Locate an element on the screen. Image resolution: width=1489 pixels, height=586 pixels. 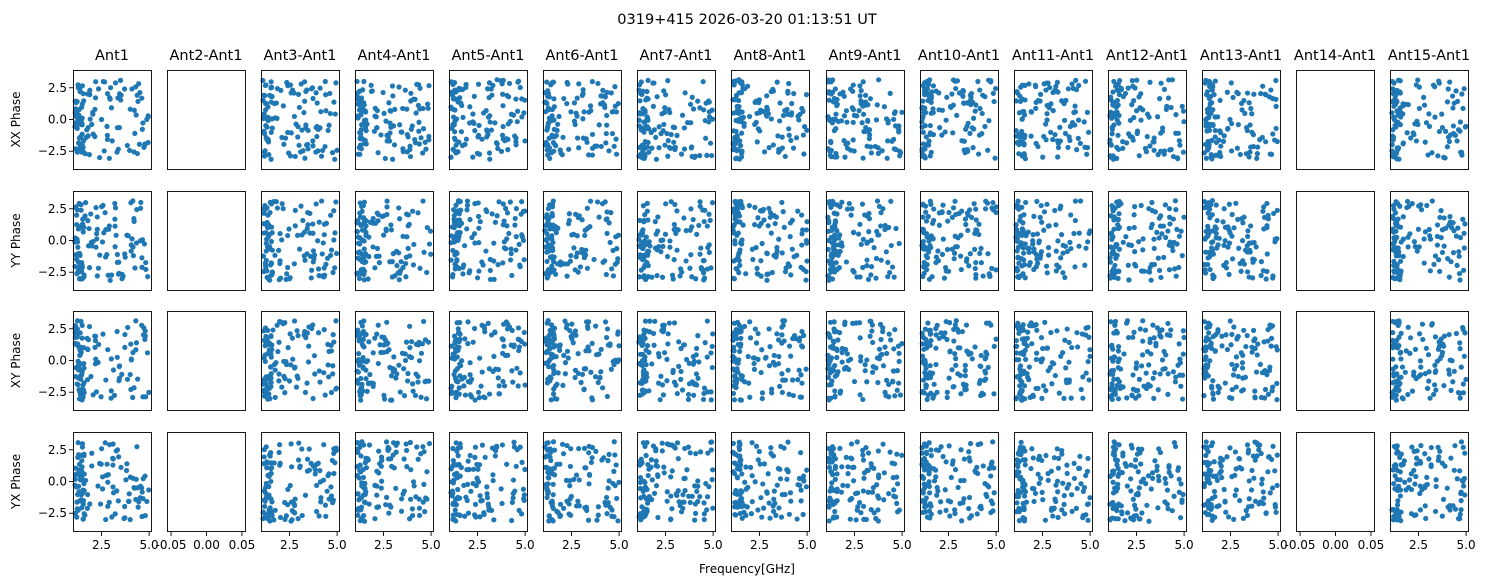
subplot-ant1-2: 2.50.0−2.5XY Phase is located at coordinates (80, 361).